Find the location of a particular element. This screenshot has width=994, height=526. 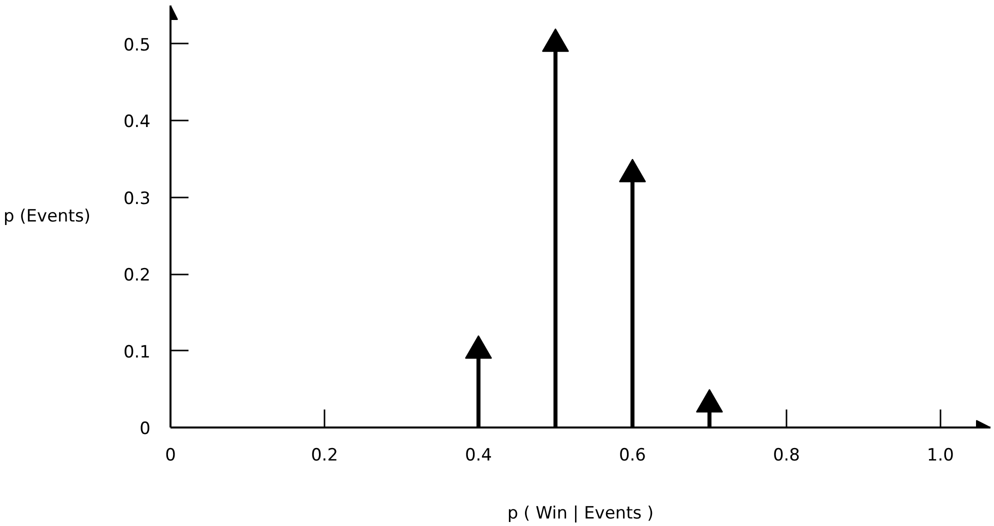

y-tick-label: 0.2 is located at coordinates (137, 276).